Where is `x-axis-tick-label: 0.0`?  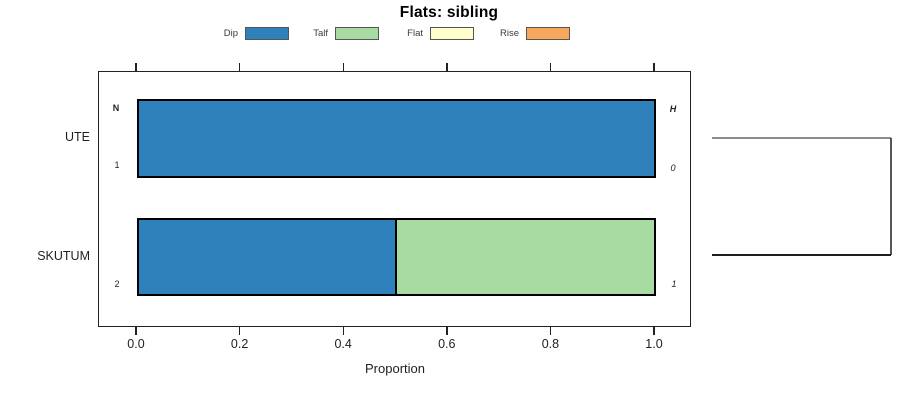 x-axis-tick-label: 0.0 is located at coordinates (136, 344).